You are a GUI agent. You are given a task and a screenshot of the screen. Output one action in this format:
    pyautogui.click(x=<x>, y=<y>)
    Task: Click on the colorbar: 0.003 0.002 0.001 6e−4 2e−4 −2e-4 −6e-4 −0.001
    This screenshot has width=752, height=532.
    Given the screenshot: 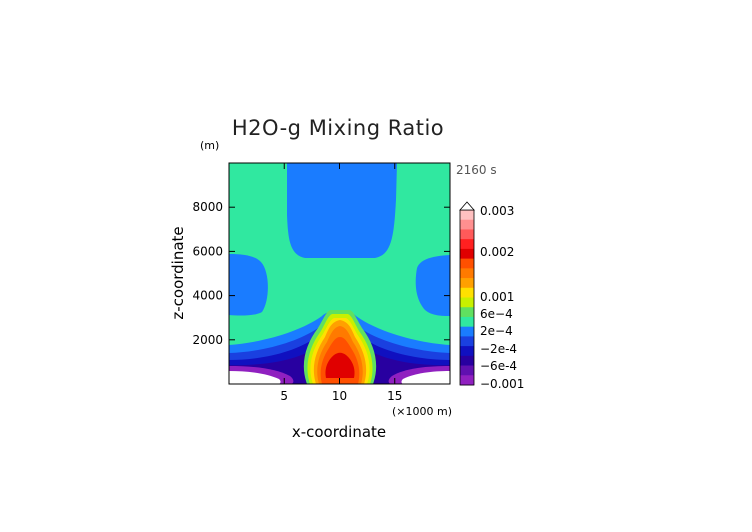 What is the action you would take?
    pyautogui.click(x=491, y=296)
    